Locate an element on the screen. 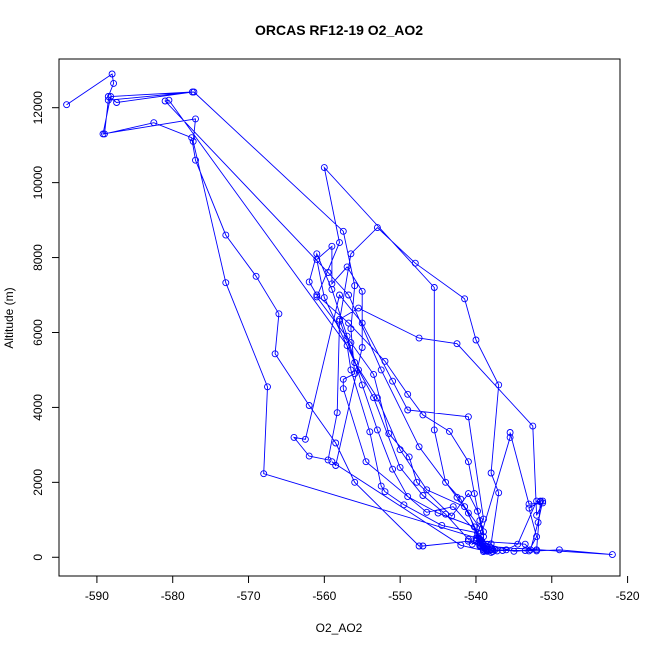 Image resolution: width=650 pixels, height=650 pixels. x-tick-label: -590 is located at coordinates (97, 596).